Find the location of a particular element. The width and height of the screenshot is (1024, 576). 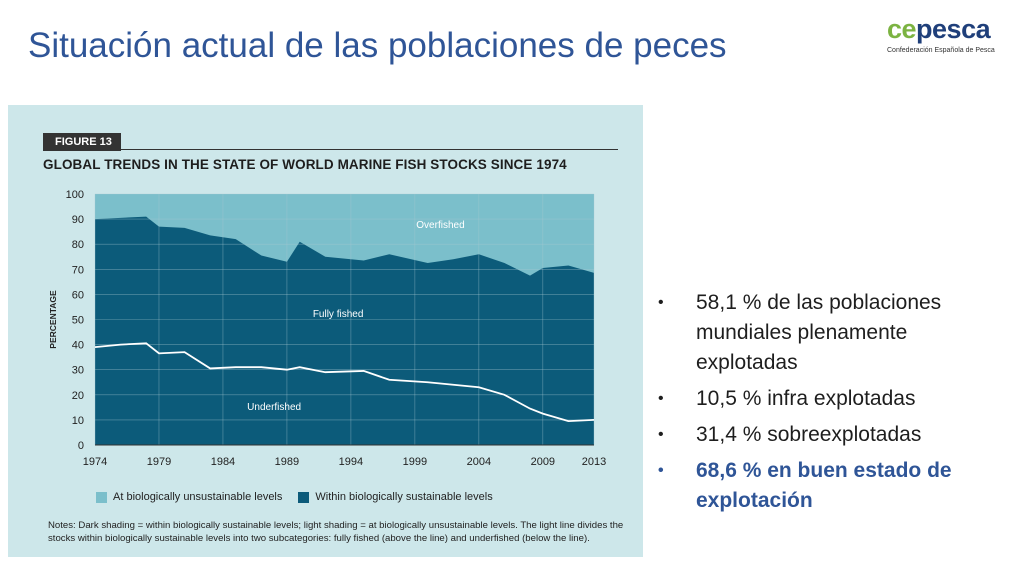

bullet-item: • 10,5 % infra explotadas is located at coordinates (825, 399).